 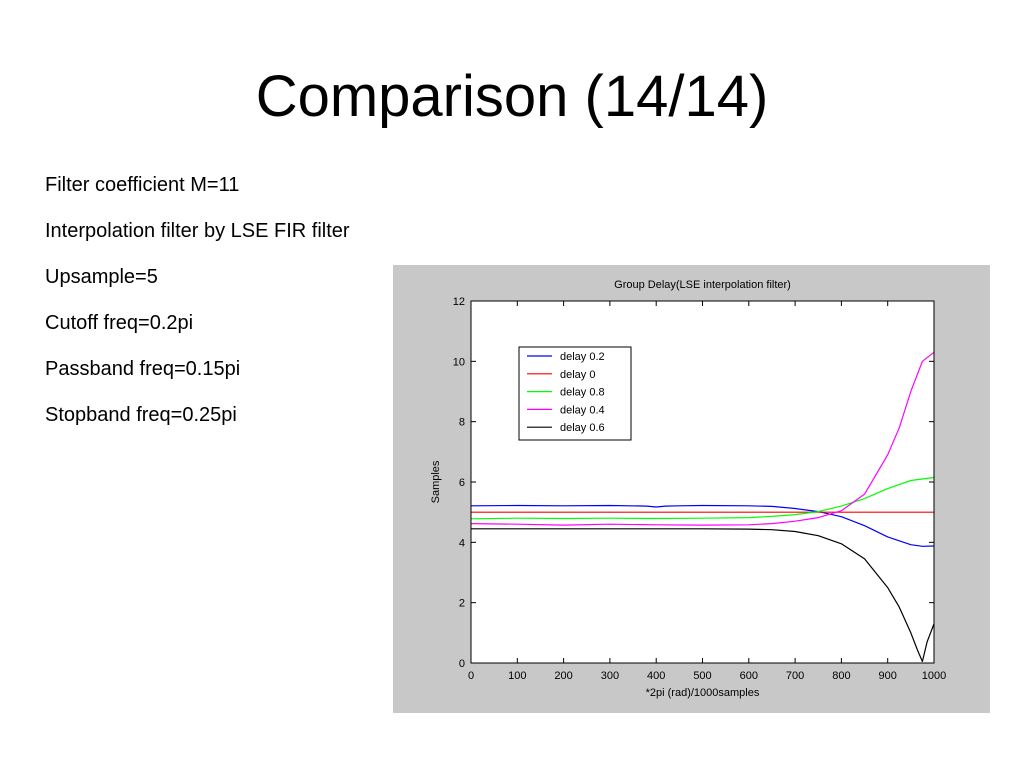 What do you see at coordinates (471, 676) in the screenshot?
I see `x-tick-label: 0` at bounding box center [471, 676].